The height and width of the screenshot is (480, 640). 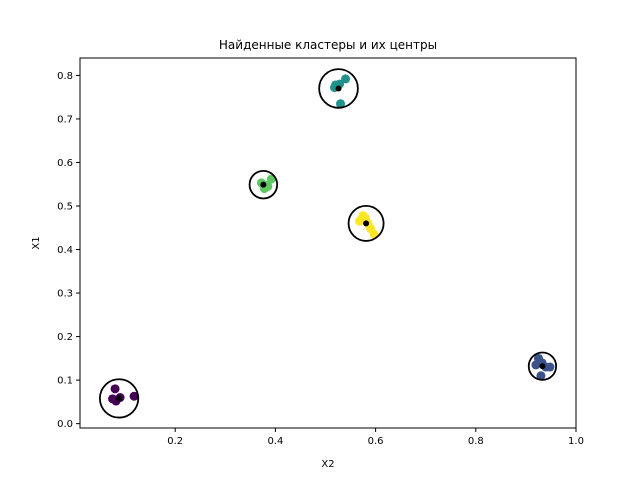 What do you see at coordinates (576, 441) in the screenshot?
I see `x-tick-label-4: 1.0` at bounding box center [576, 441].